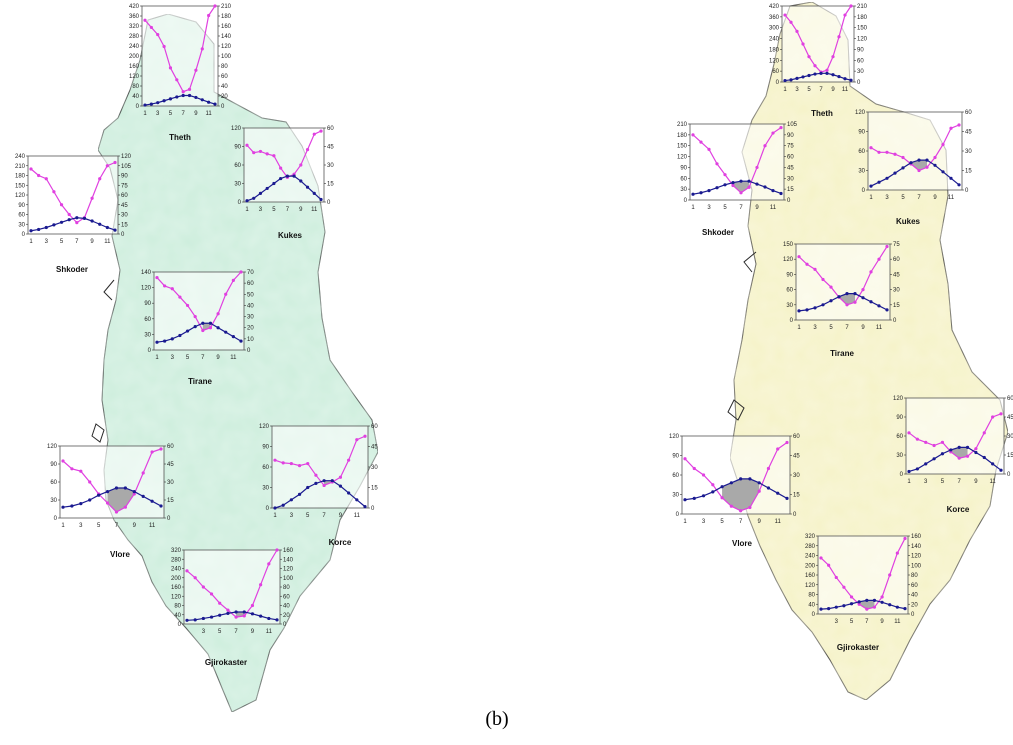 This screenshot has height=745, width=1013. Describe the element at coordinates (134, 57) in the screenshot. I see `left-tick-label: 200` at that location.